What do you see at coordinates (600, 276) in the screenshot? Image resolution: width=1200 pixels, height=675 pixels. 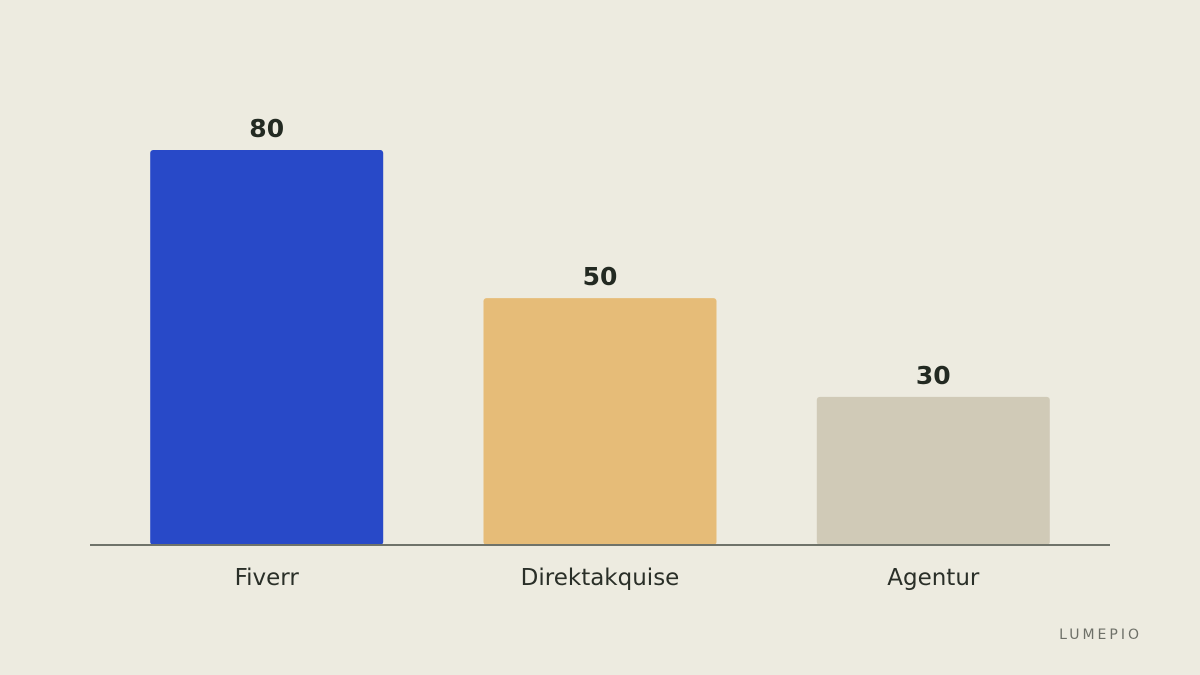 I see `value-label-direktakquise: 50` at bounding box center [600, 276].